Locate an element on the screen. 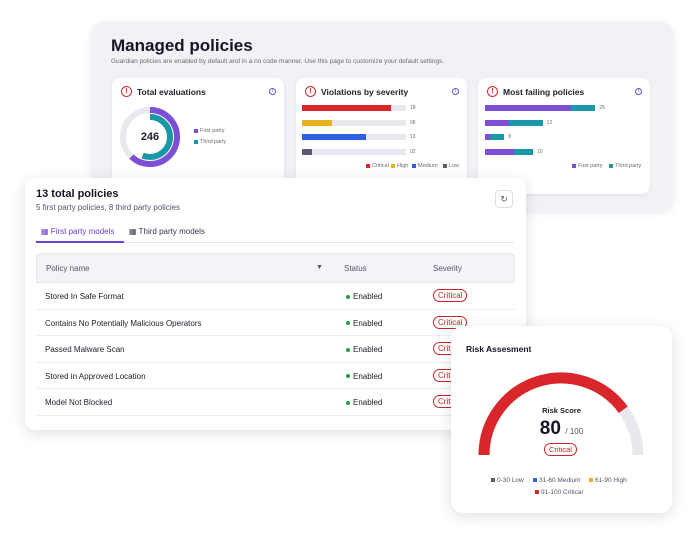 The width and height of the screenshot is (696, 537). bar-value: 8 is located at coordinates (509, 137).